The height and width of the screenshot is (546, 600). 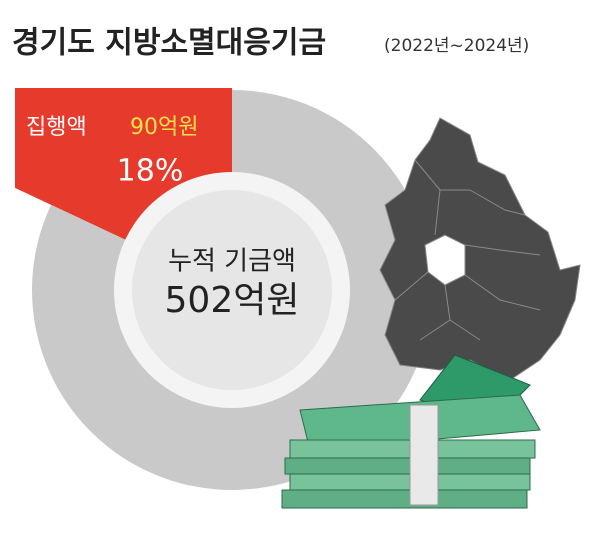 What do you see at coordinates (169, 43) in the screenshot?
I see `chart-title: 경기도 지방소멸대응기금` at bounding box center [169, 43].